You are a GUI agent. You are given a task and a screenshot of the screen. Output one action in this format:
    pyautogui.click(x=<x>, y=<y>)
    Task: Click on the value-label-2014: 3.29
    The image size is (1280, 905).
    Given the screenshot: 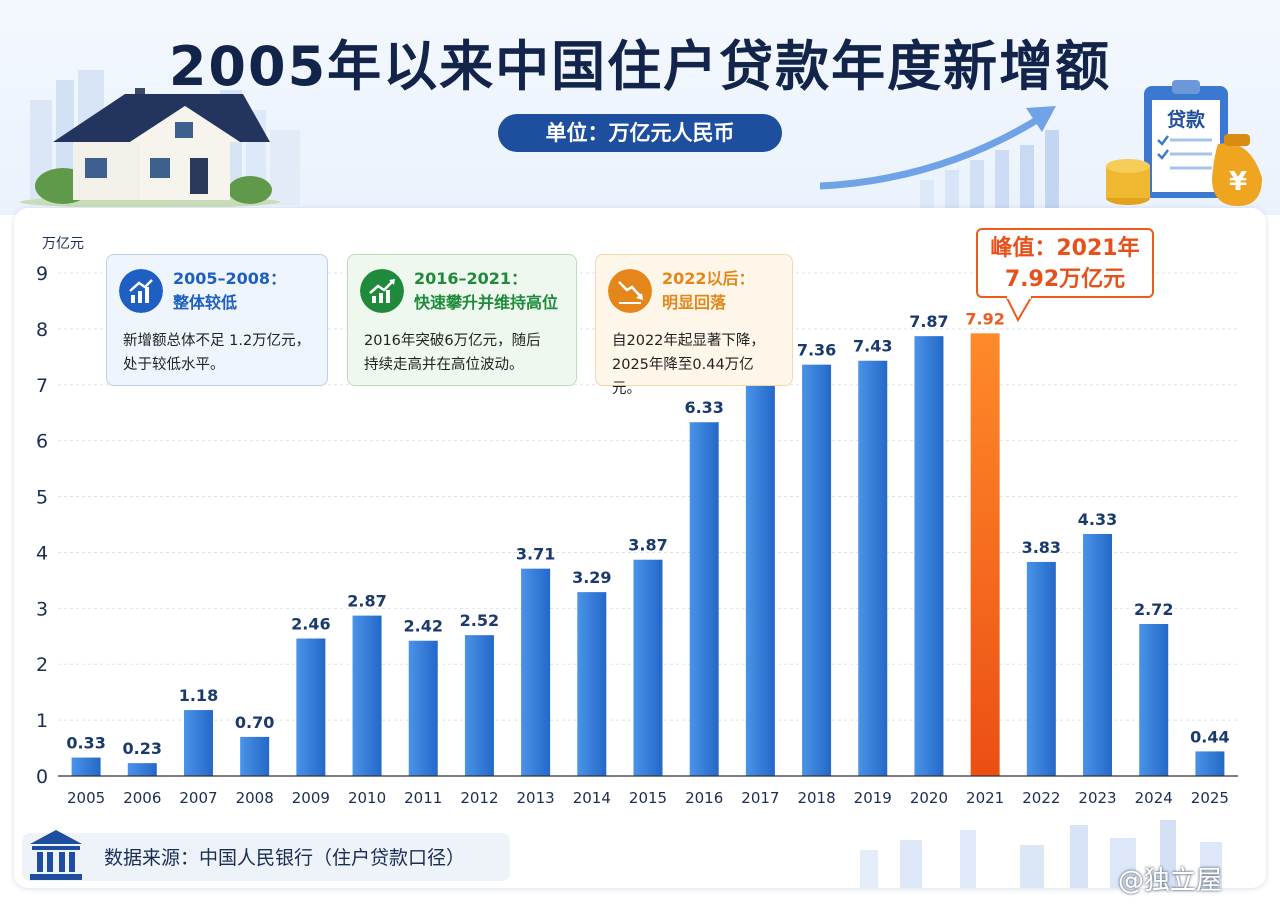 What is the action you would take?
    pyautogui.click(x=591, y=577)
    